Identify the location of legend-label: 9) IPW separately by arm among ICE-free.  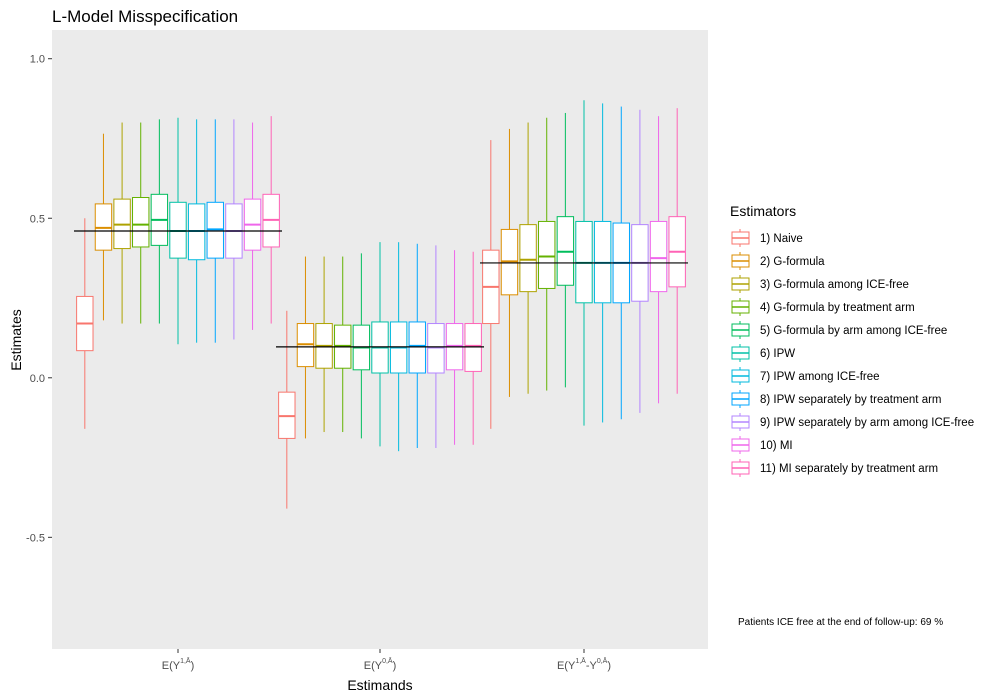
(867, 423).